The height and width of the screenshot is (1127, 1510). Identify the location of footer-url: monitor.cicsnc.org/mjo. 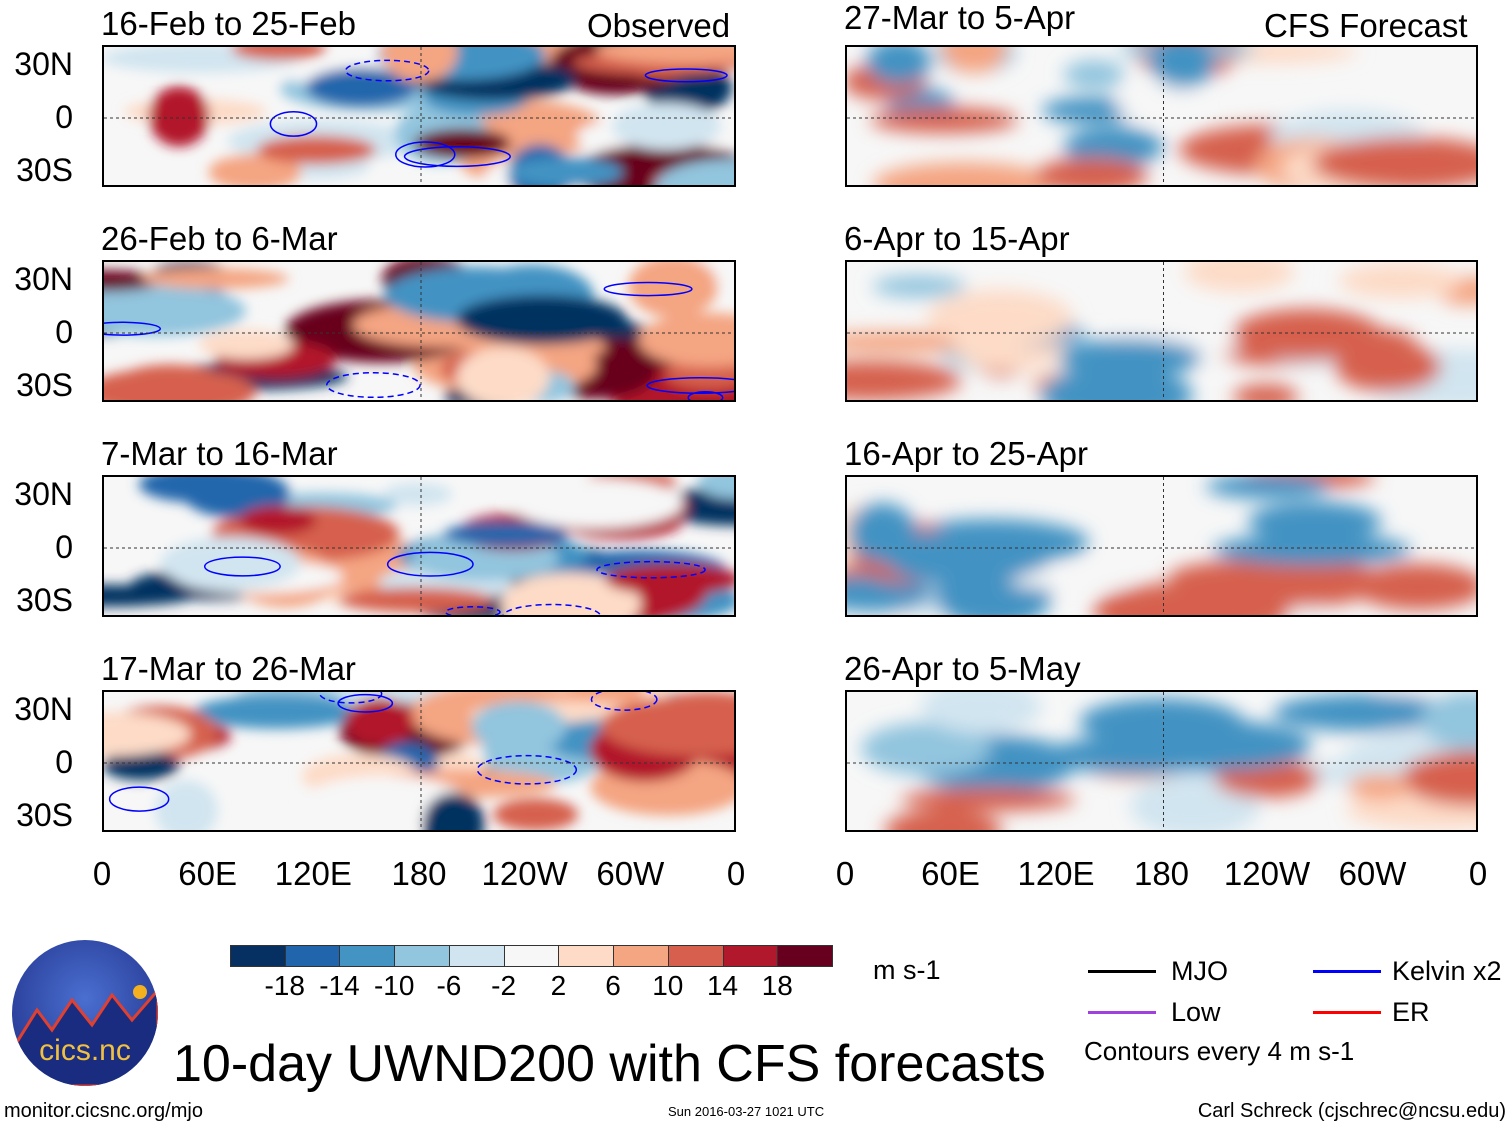
(103, 1111).